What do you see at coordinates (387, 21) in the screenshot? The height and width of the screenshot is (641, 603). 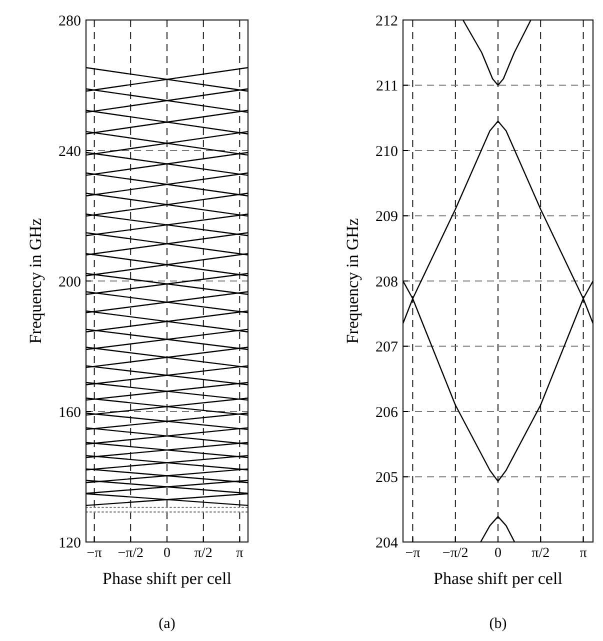 I see `y-tick-label: 212` at bounding box center [387, 21].